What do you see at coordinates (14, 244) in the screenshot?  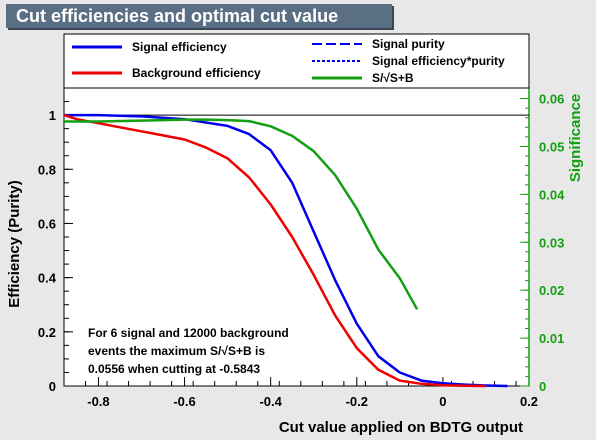 I see `y-axis-title: Efficiency (Purity)` at bounding box center [14, 244].